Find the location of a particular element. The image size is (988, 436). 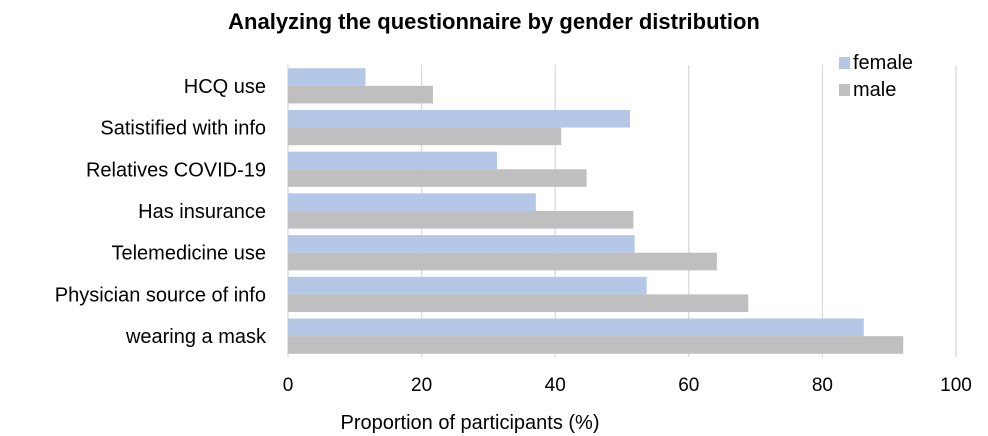

category-label: Relatives COVID-19 is located at coordinates (176, 170).